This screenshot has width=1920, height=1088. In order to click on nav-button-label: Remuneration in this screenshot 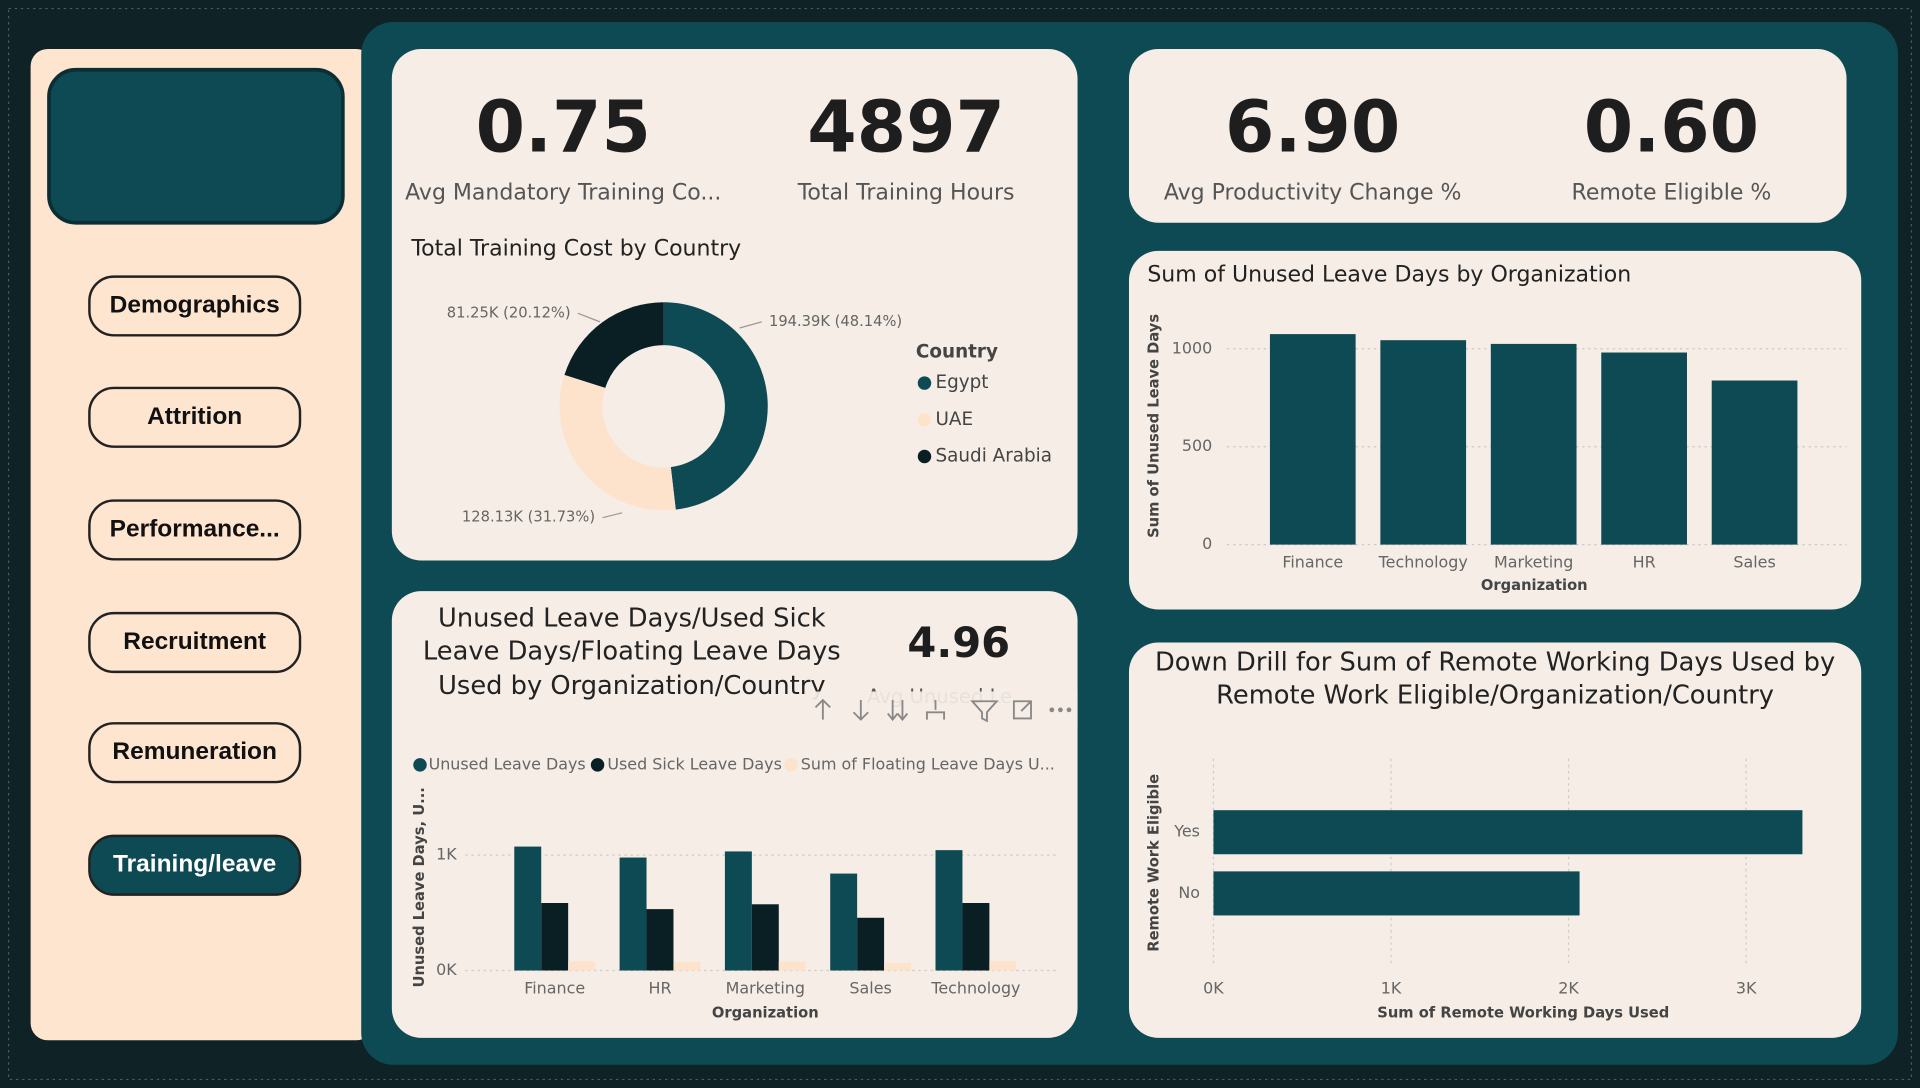, I will do `click(194, 751)`.